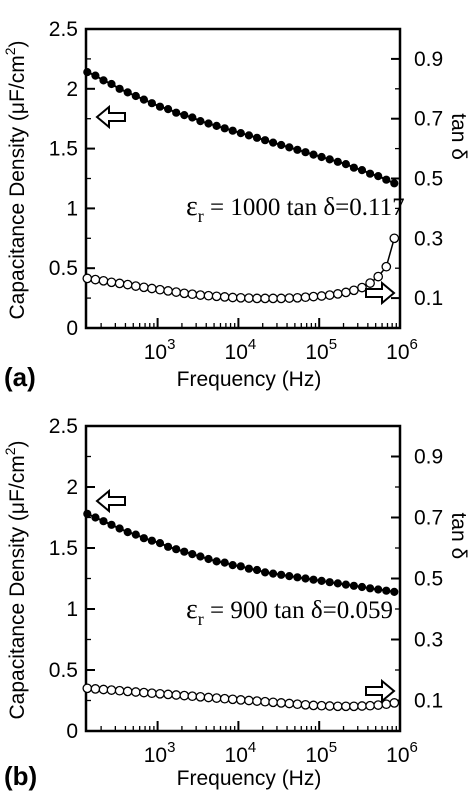  Describe the element at coordinates (241, 697) in the screenshot. I see `tan-delta-series` at that location.